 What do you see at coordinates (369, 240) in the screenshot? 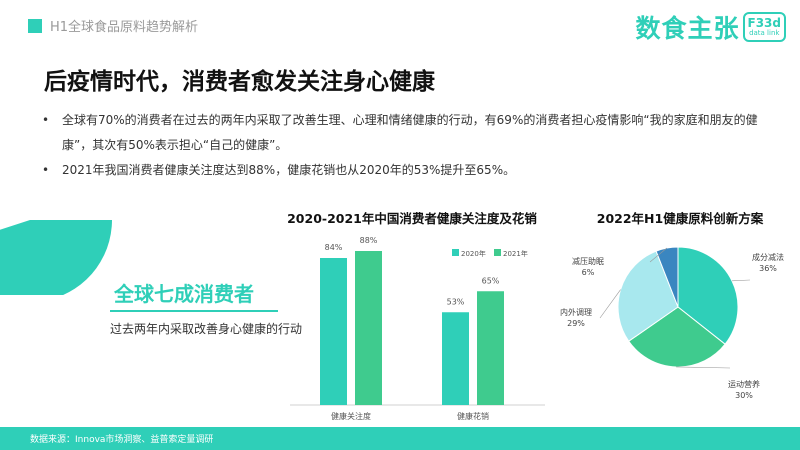
I see `bar-data-label: 88%` at bounding box center [369, 240].